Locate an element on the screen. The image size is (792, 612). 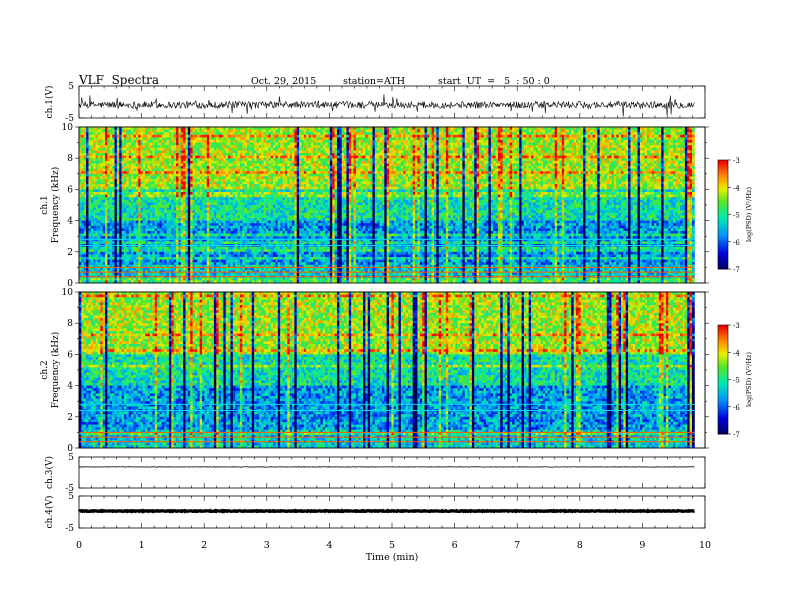
colorbar-ch1-spectrogram: -3 -4 -5 -6 -7 log(PSD) (V²/Hz) is located at coordinates (735, 215).